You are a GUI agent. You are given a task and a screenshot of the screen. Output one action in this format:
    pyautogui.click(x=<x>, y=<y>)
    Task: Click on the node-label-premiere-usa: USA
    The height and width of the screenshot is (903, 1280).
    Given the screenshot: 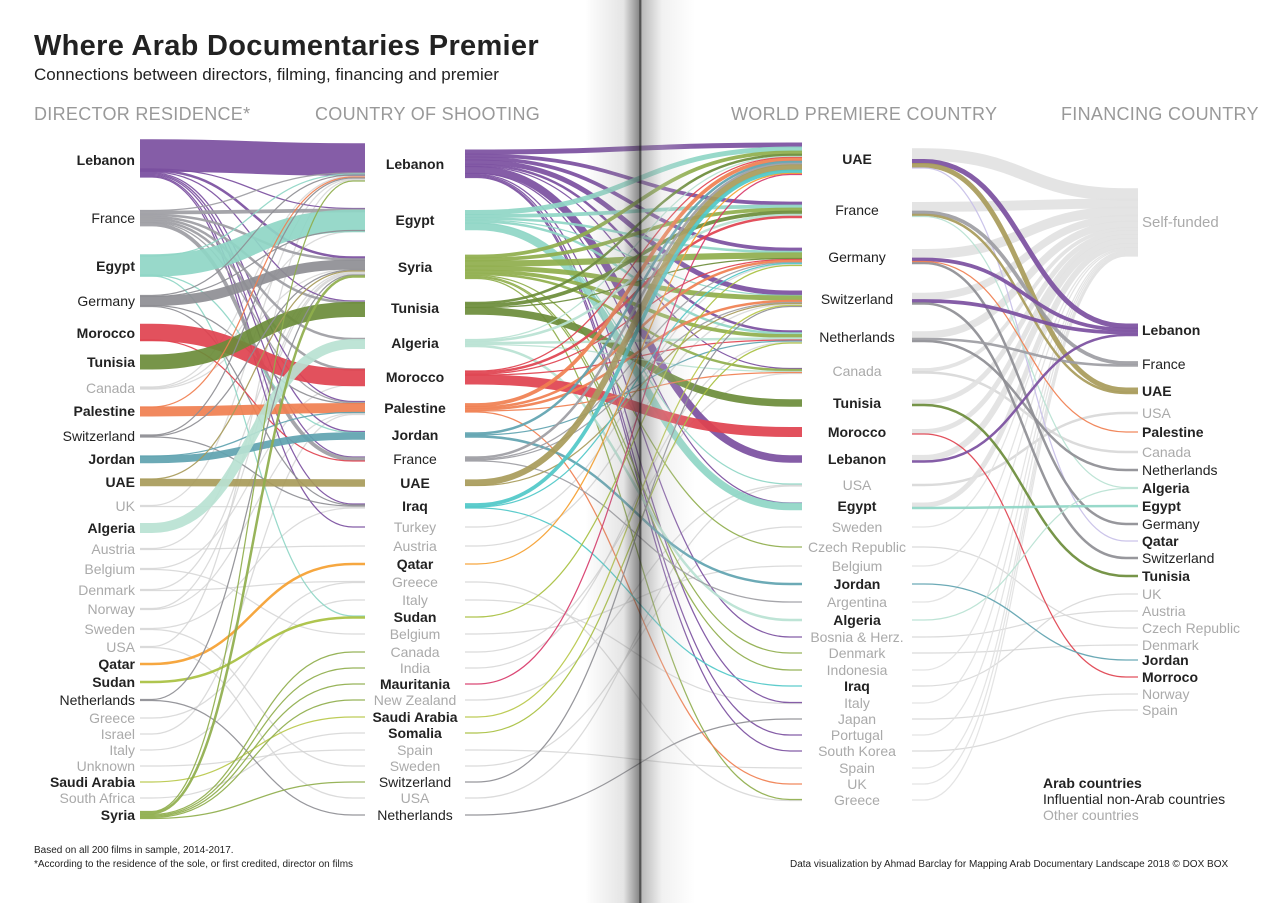 What is the action you would take?
    pyautogui.click(x=857, y=485)
    